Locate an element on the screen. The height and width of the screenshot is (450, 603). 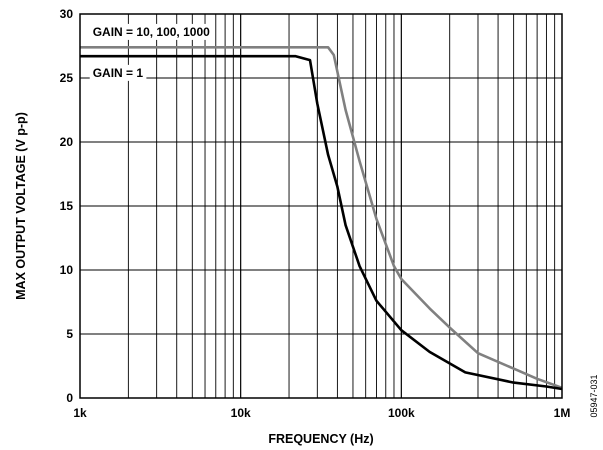
x-tick-label: 10k is located at coordinates (241, 413).